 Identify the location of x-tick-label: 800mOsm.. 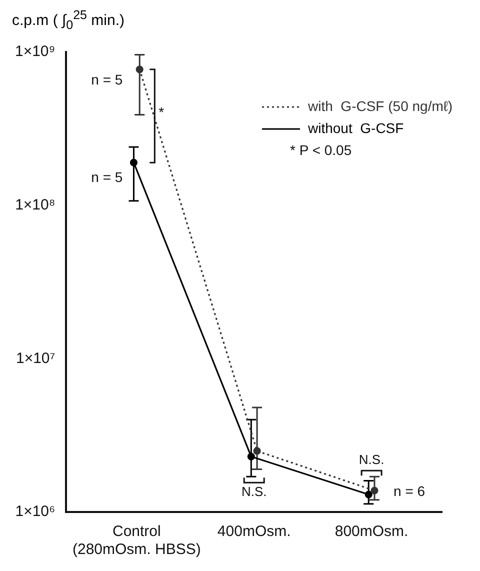
(371, 531).